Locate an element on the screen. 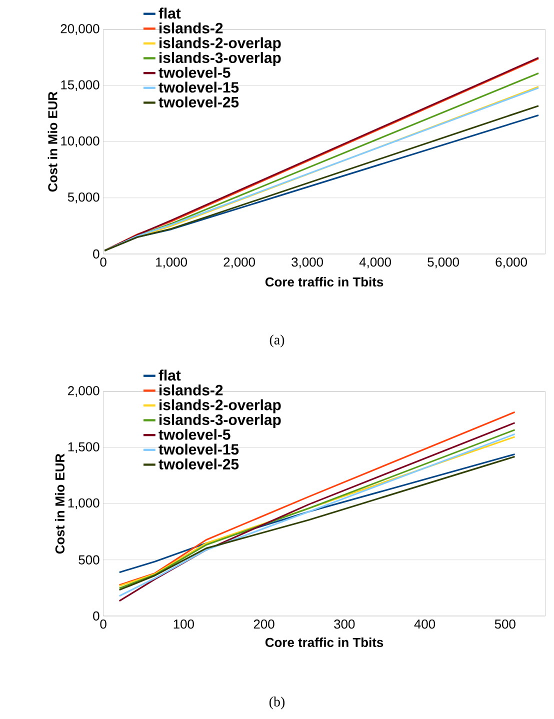 The width and height of the screenshot is (554, 719). y-tick-label: 500 is located at coordinates (89, 559).